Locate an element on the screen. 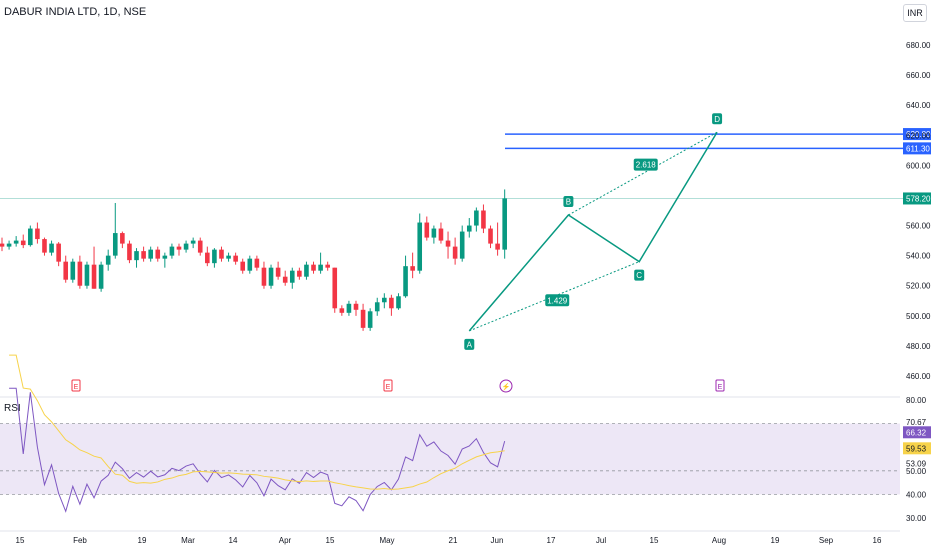  price-tick-label: 500.00 is located at coordinates (918, 316).